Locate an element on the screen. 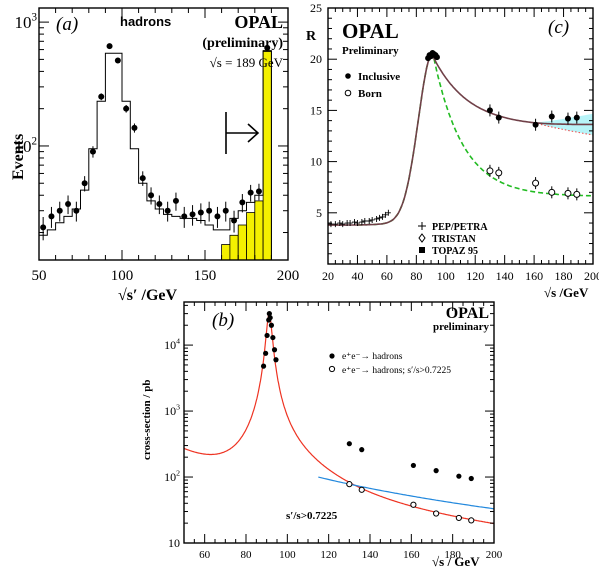  a-filled-histogram is located at coordinates (246, 155).